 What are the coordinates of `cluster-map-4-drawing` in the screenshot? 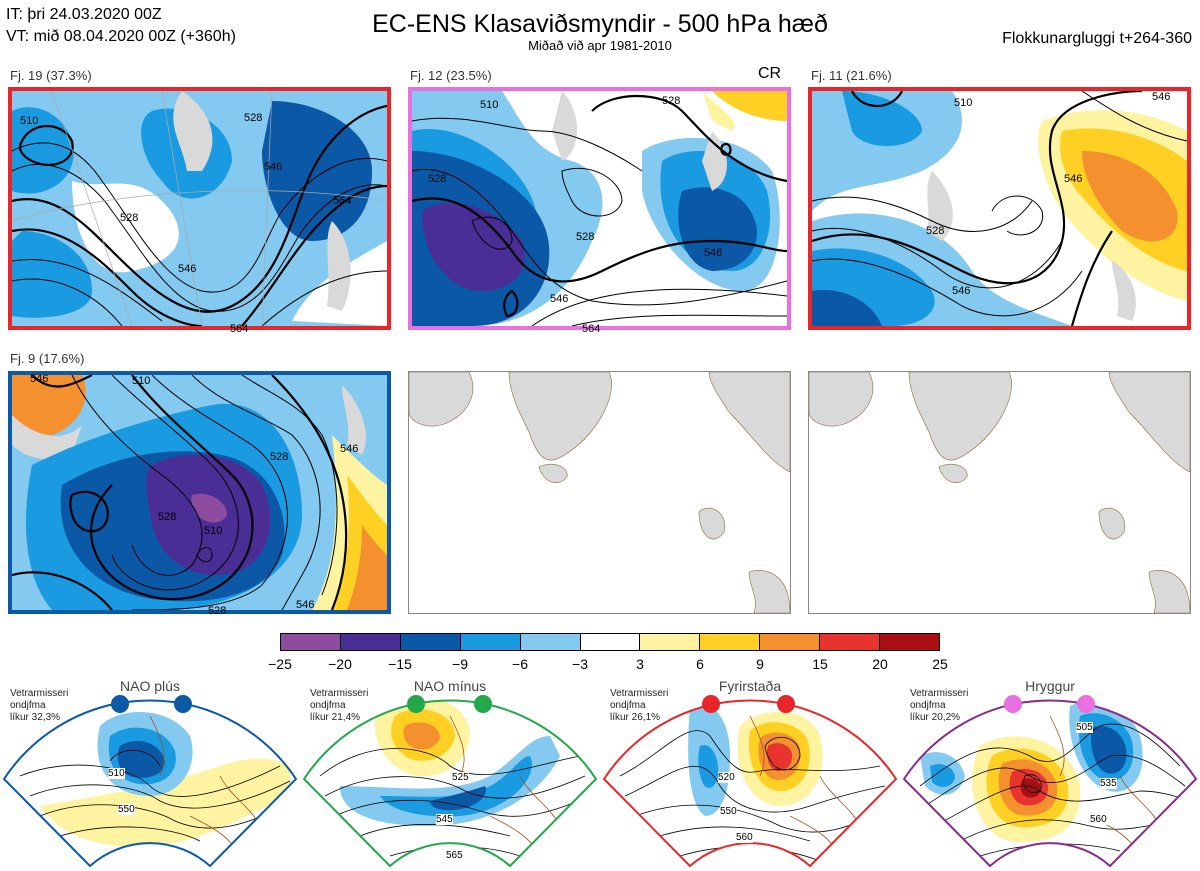 It's located at (199, 492).